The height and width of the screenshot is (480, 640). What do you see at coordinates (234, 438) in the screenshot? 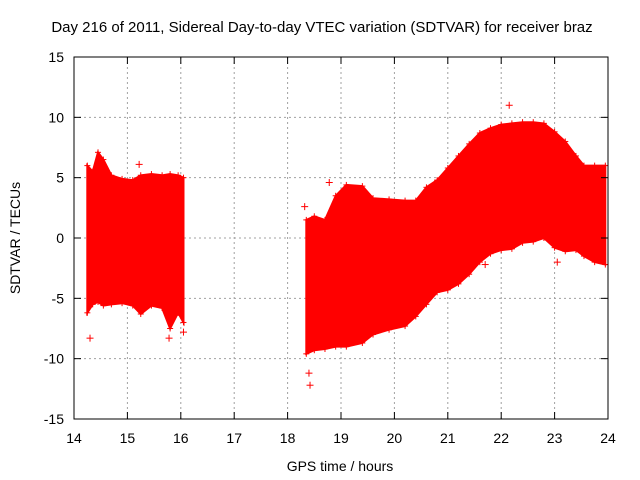
I see `x-tick-label: 17` at bounding box center [234, 438].